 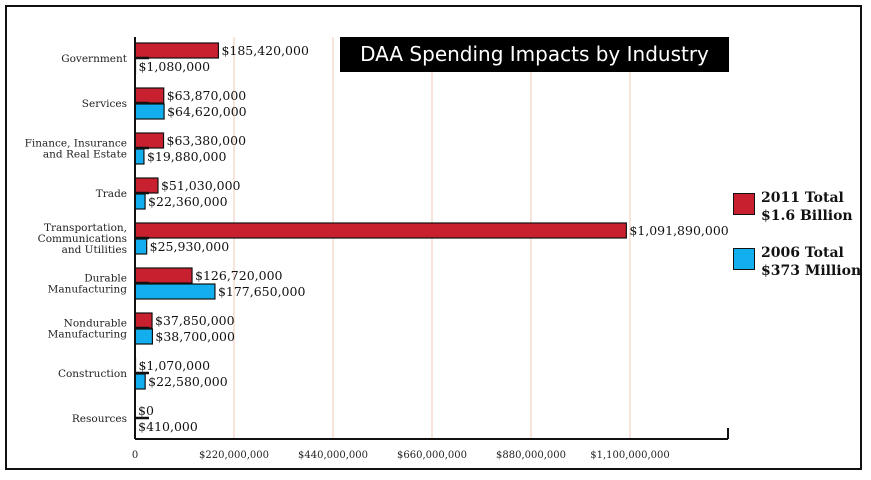 What do you see at coordinates (234, 455) in the screenshot?
I see `x-tick-label: $220,000,000` at bounding box center [234, 455].